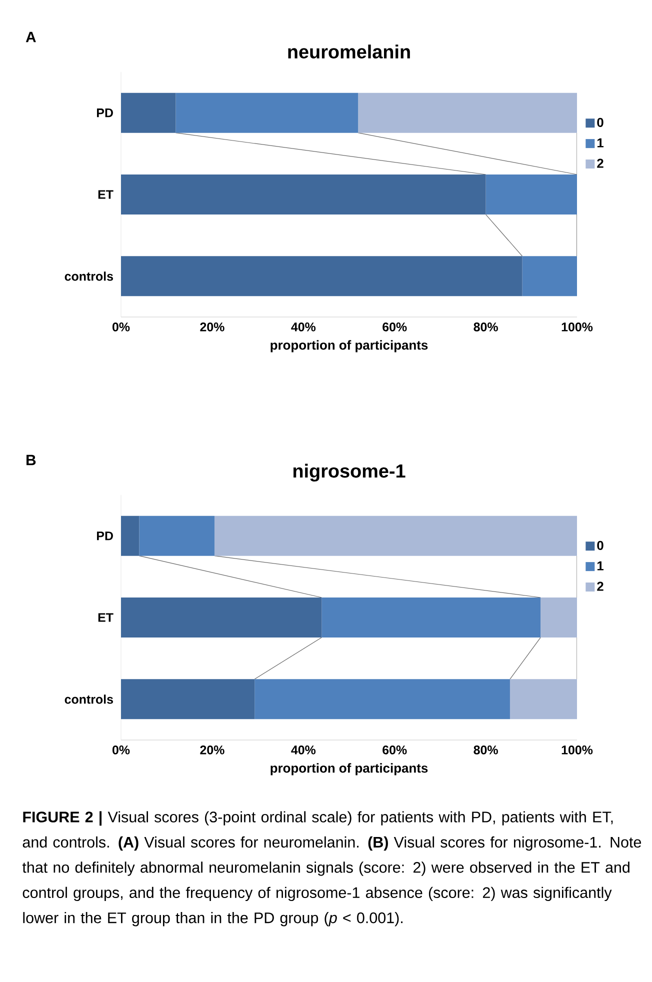 The width and height of the screenshot is (652, 982). I want to click on text: A, so click(31, 37).